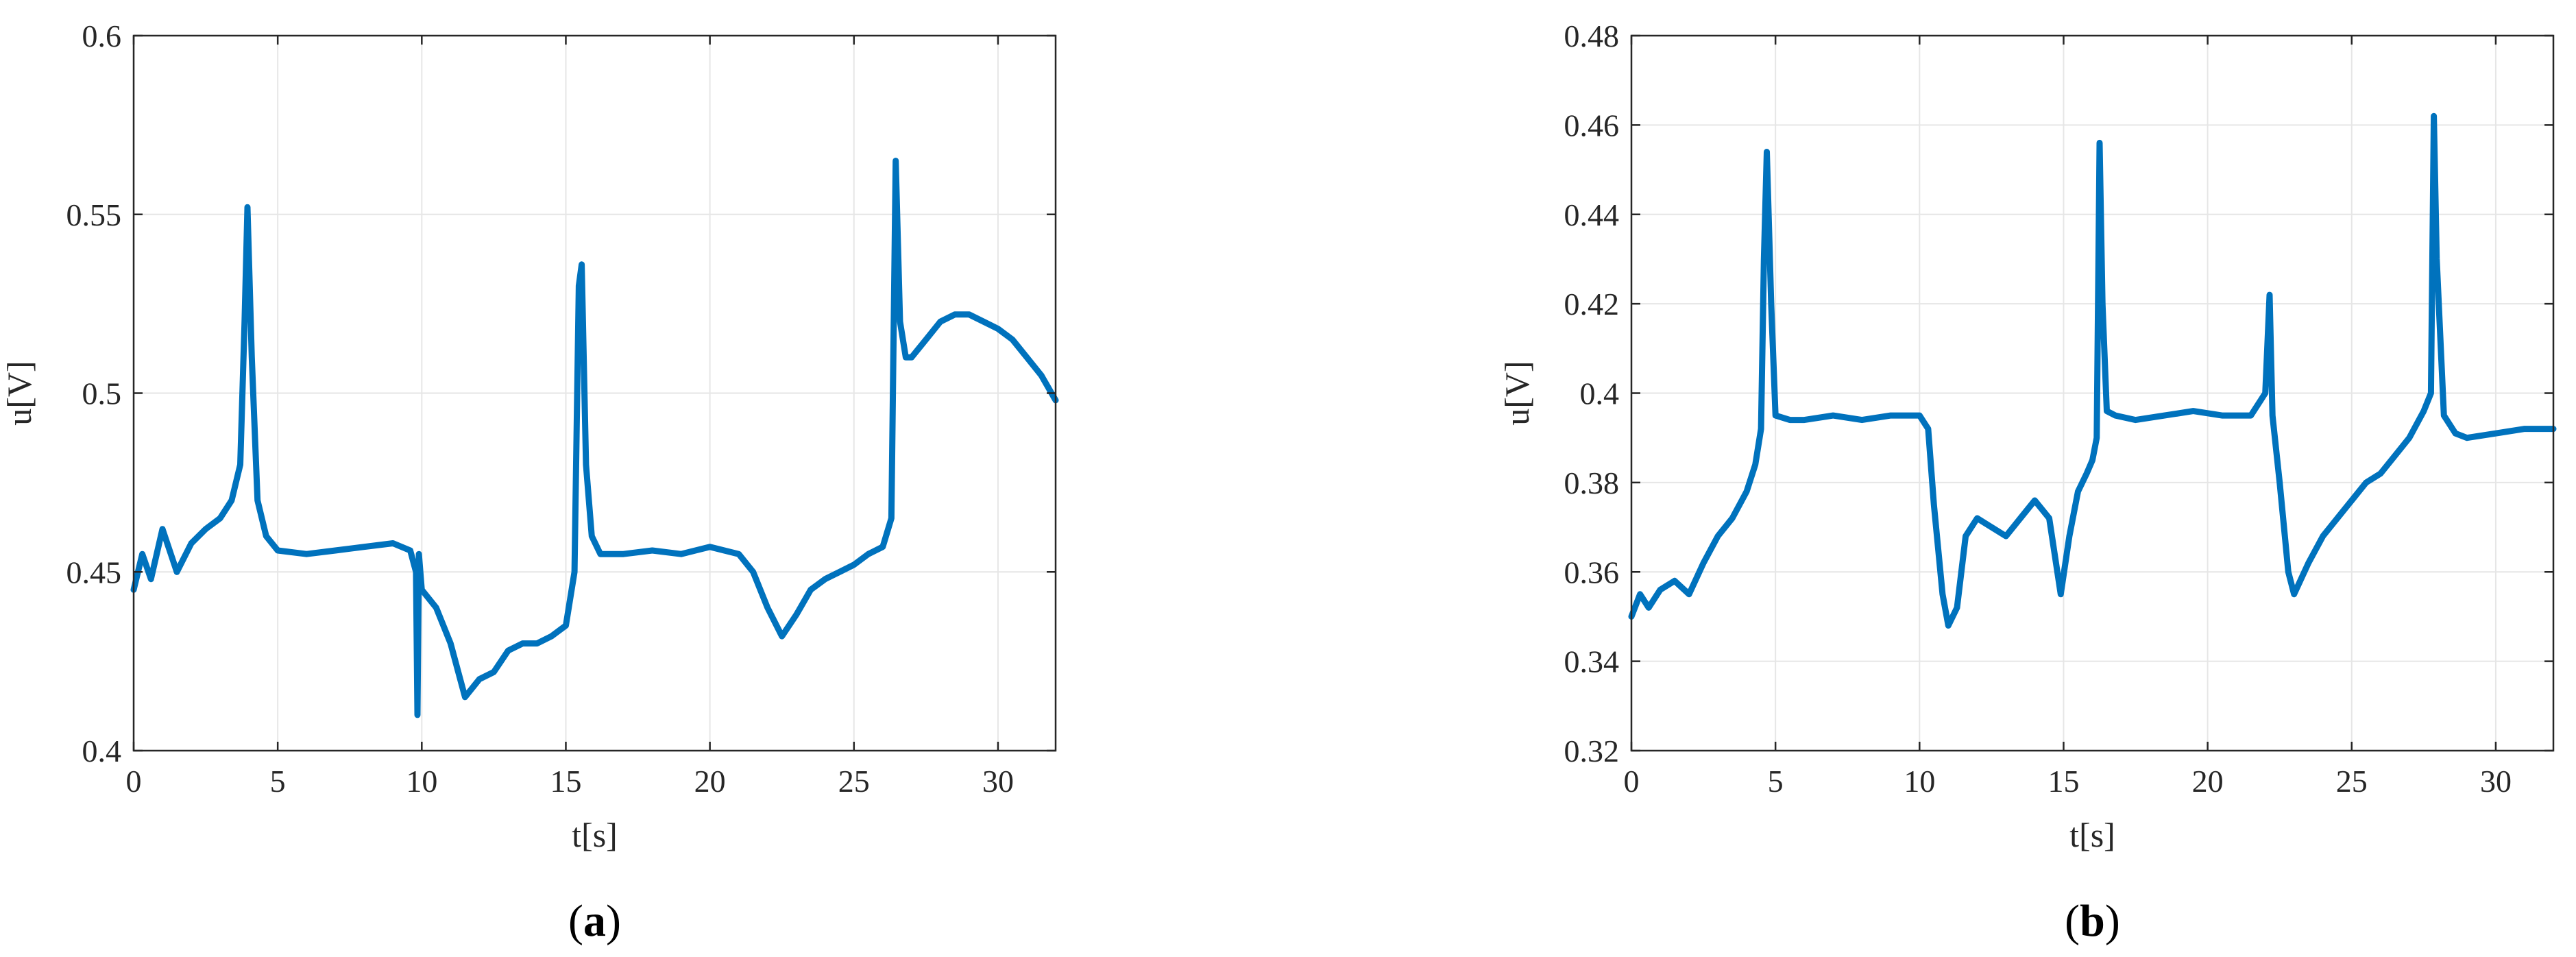 The width and height of the screenshot is (2576, 957). I want to click on y-tick-label: 0.36, so click(1592, 572).